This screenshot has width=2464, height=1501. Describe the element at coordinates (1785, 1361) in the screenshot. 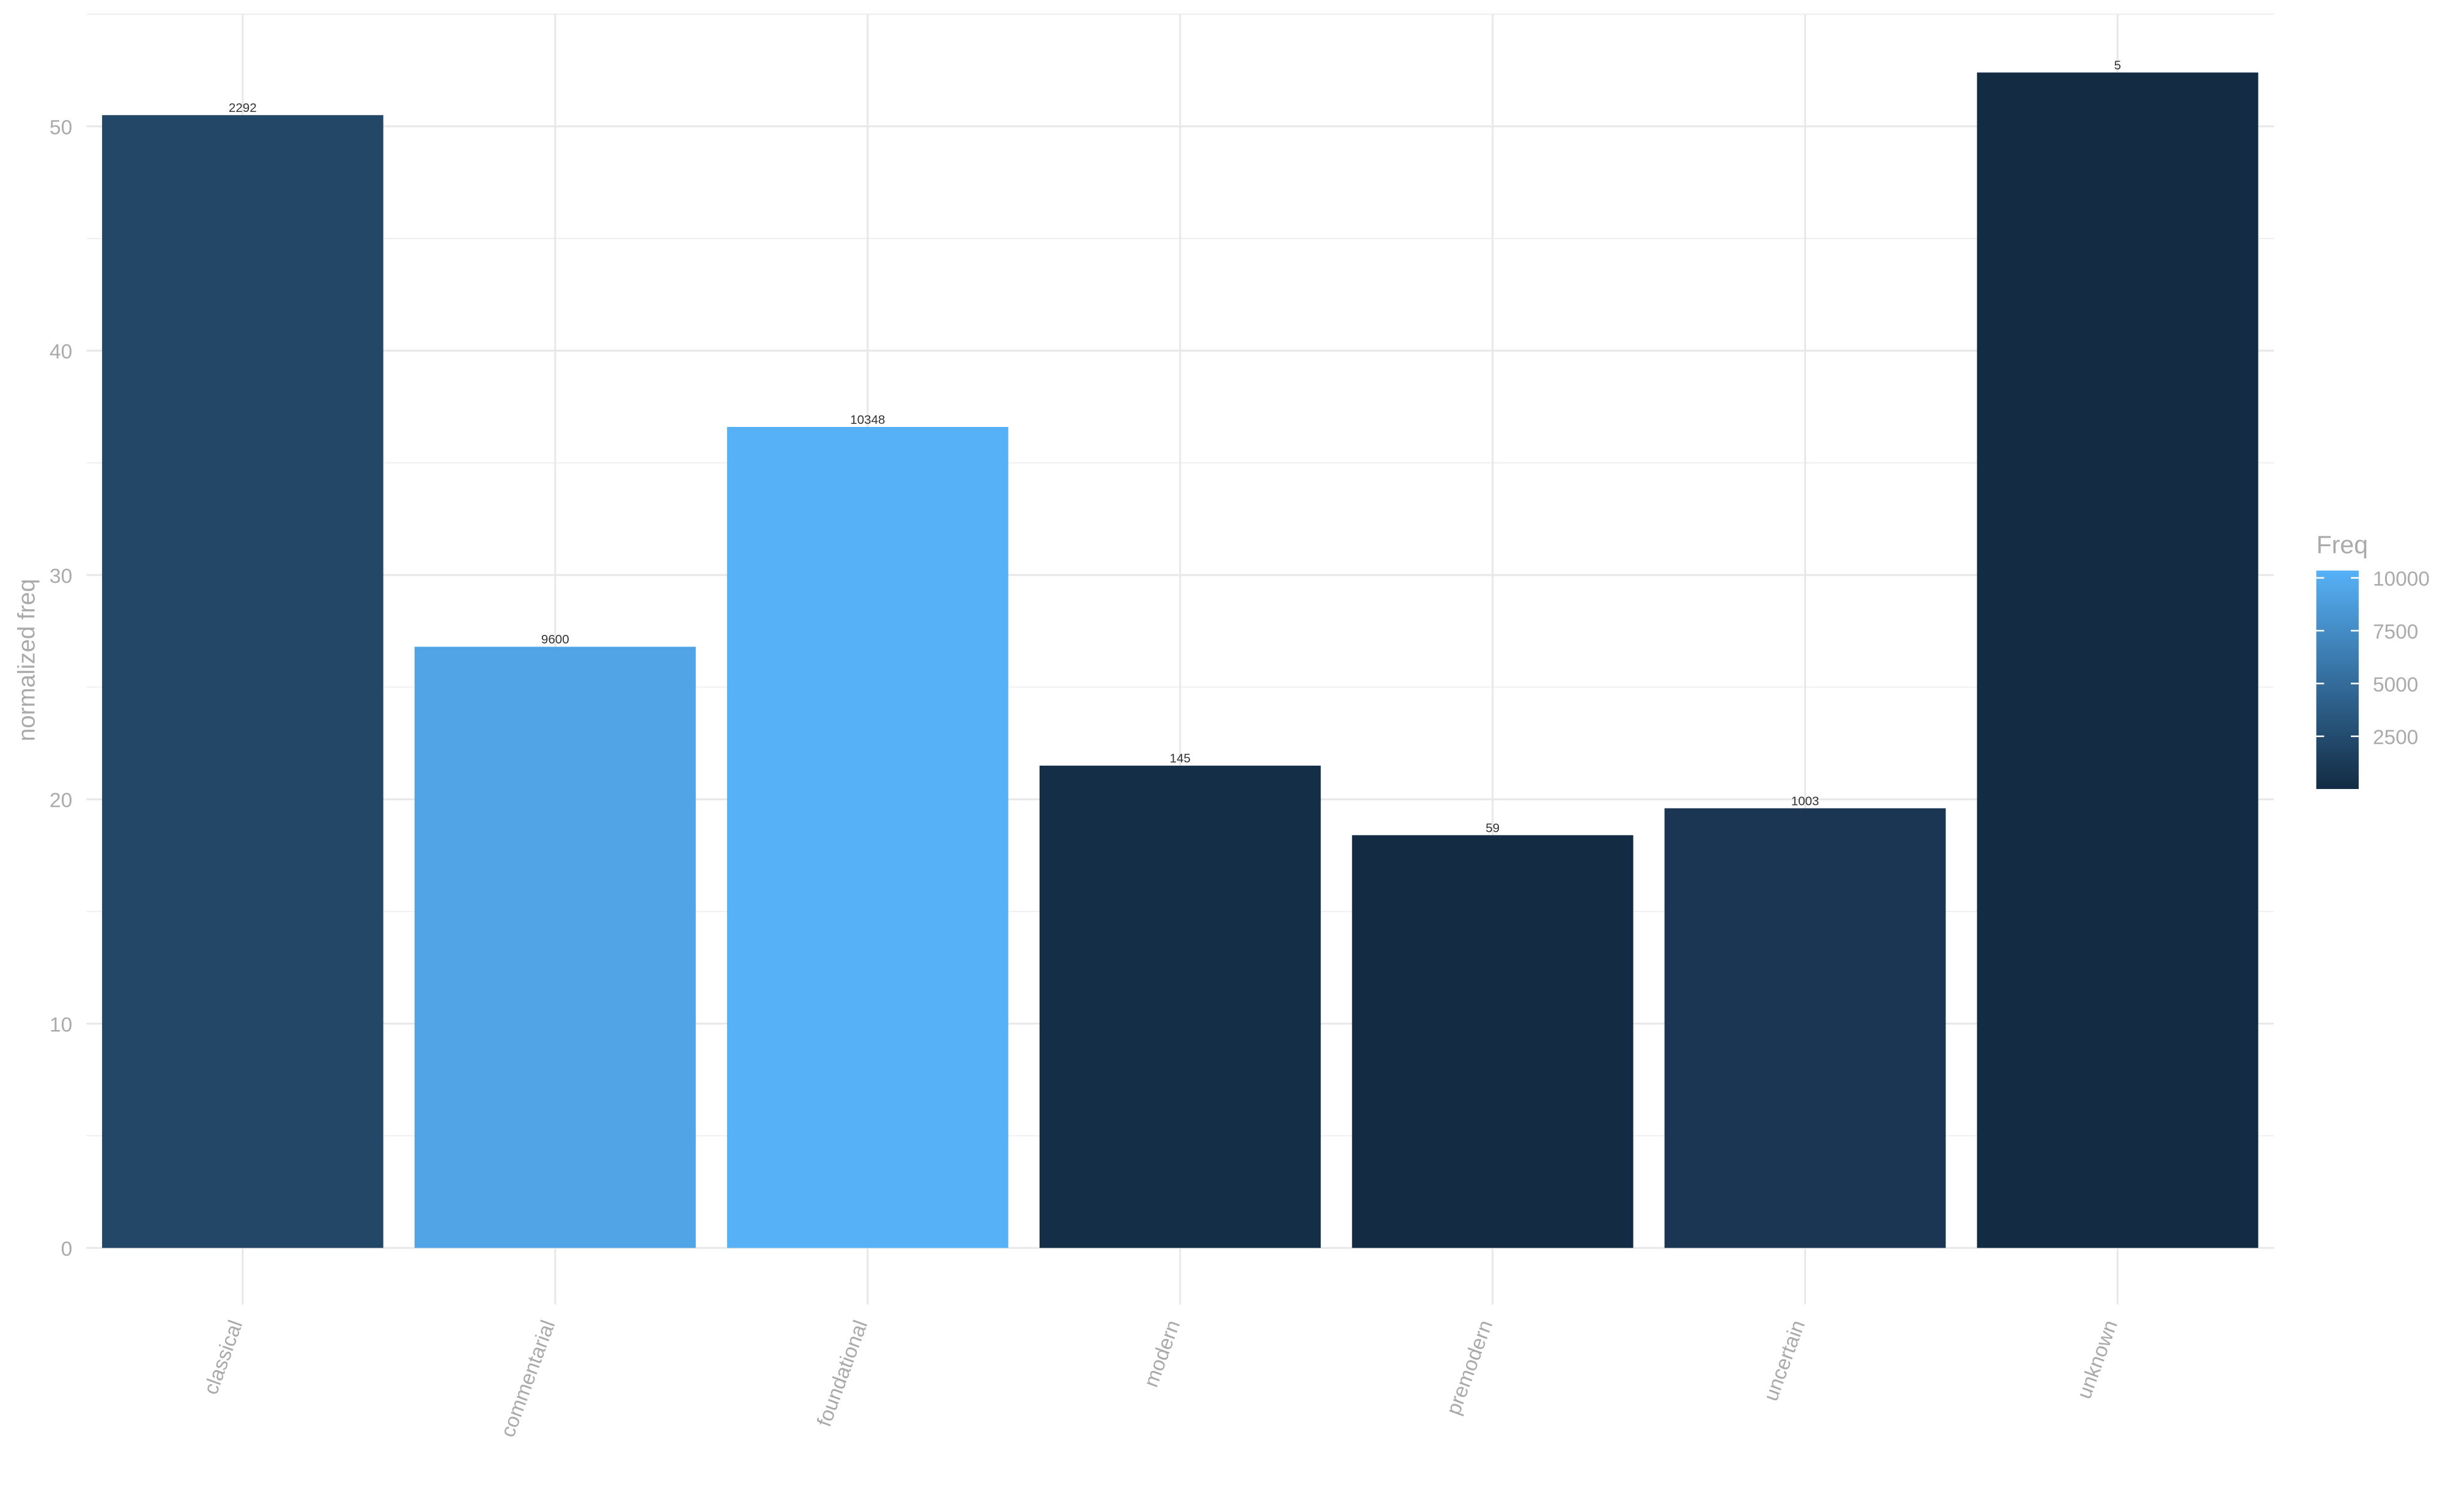

I see `x-tick-label: uncertain` at that location.